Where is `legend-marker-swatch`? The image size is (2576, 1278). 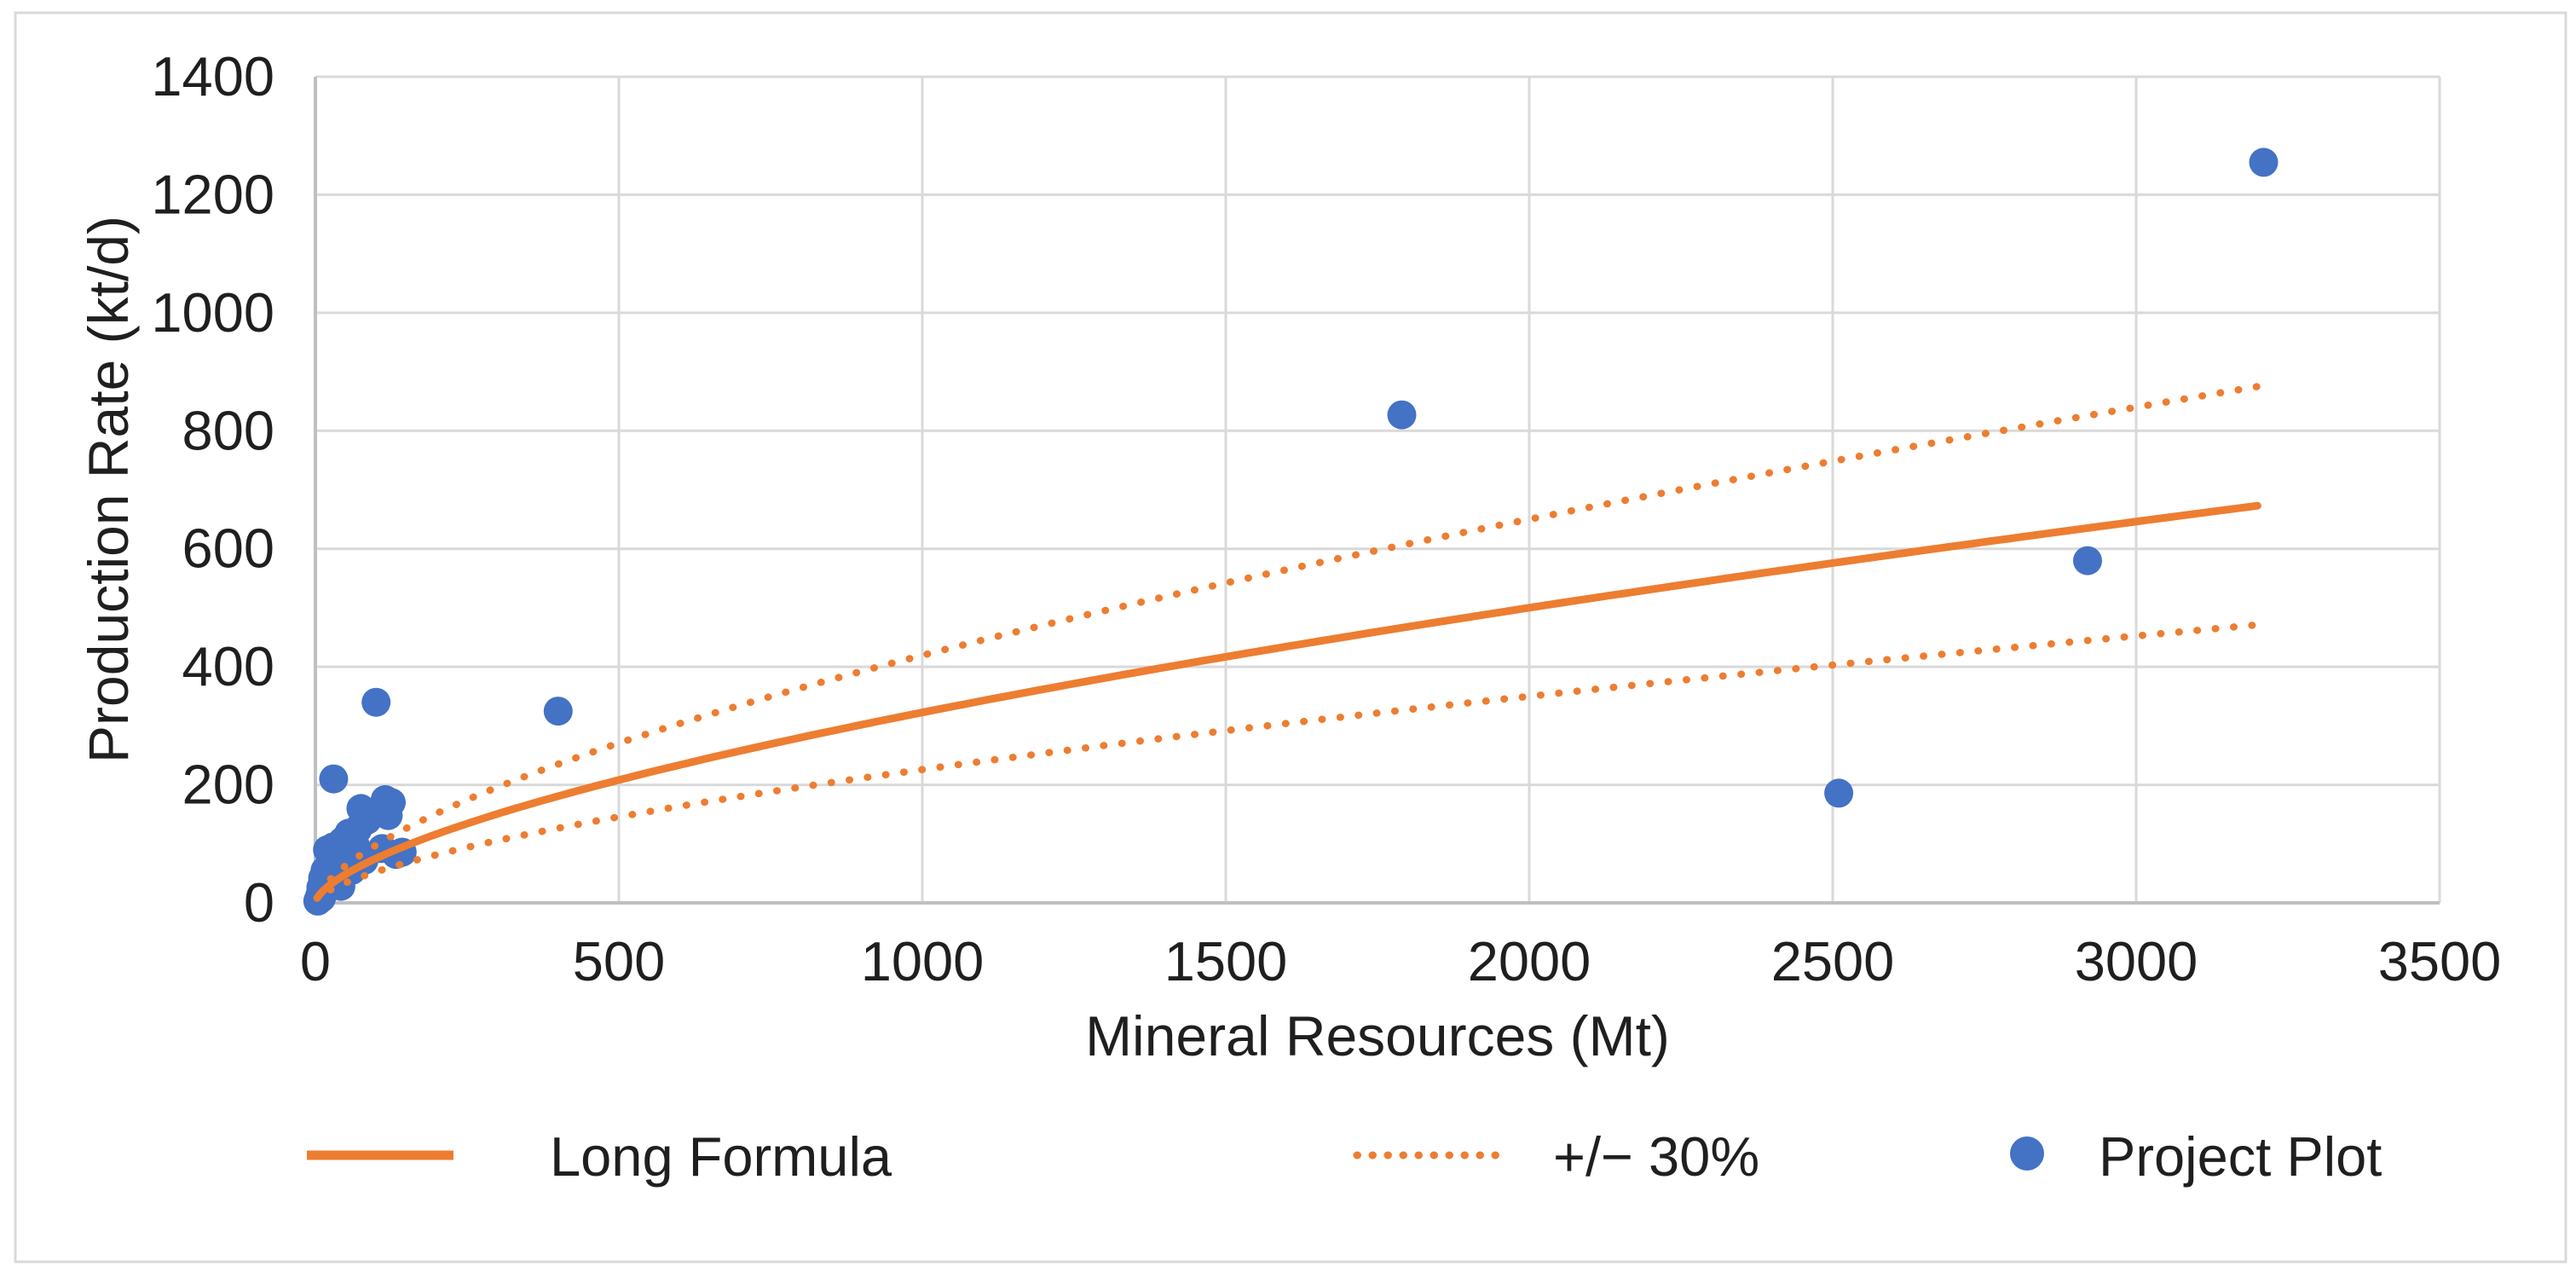 legend-marker-swatch is located at coordinates (2027, 1153).